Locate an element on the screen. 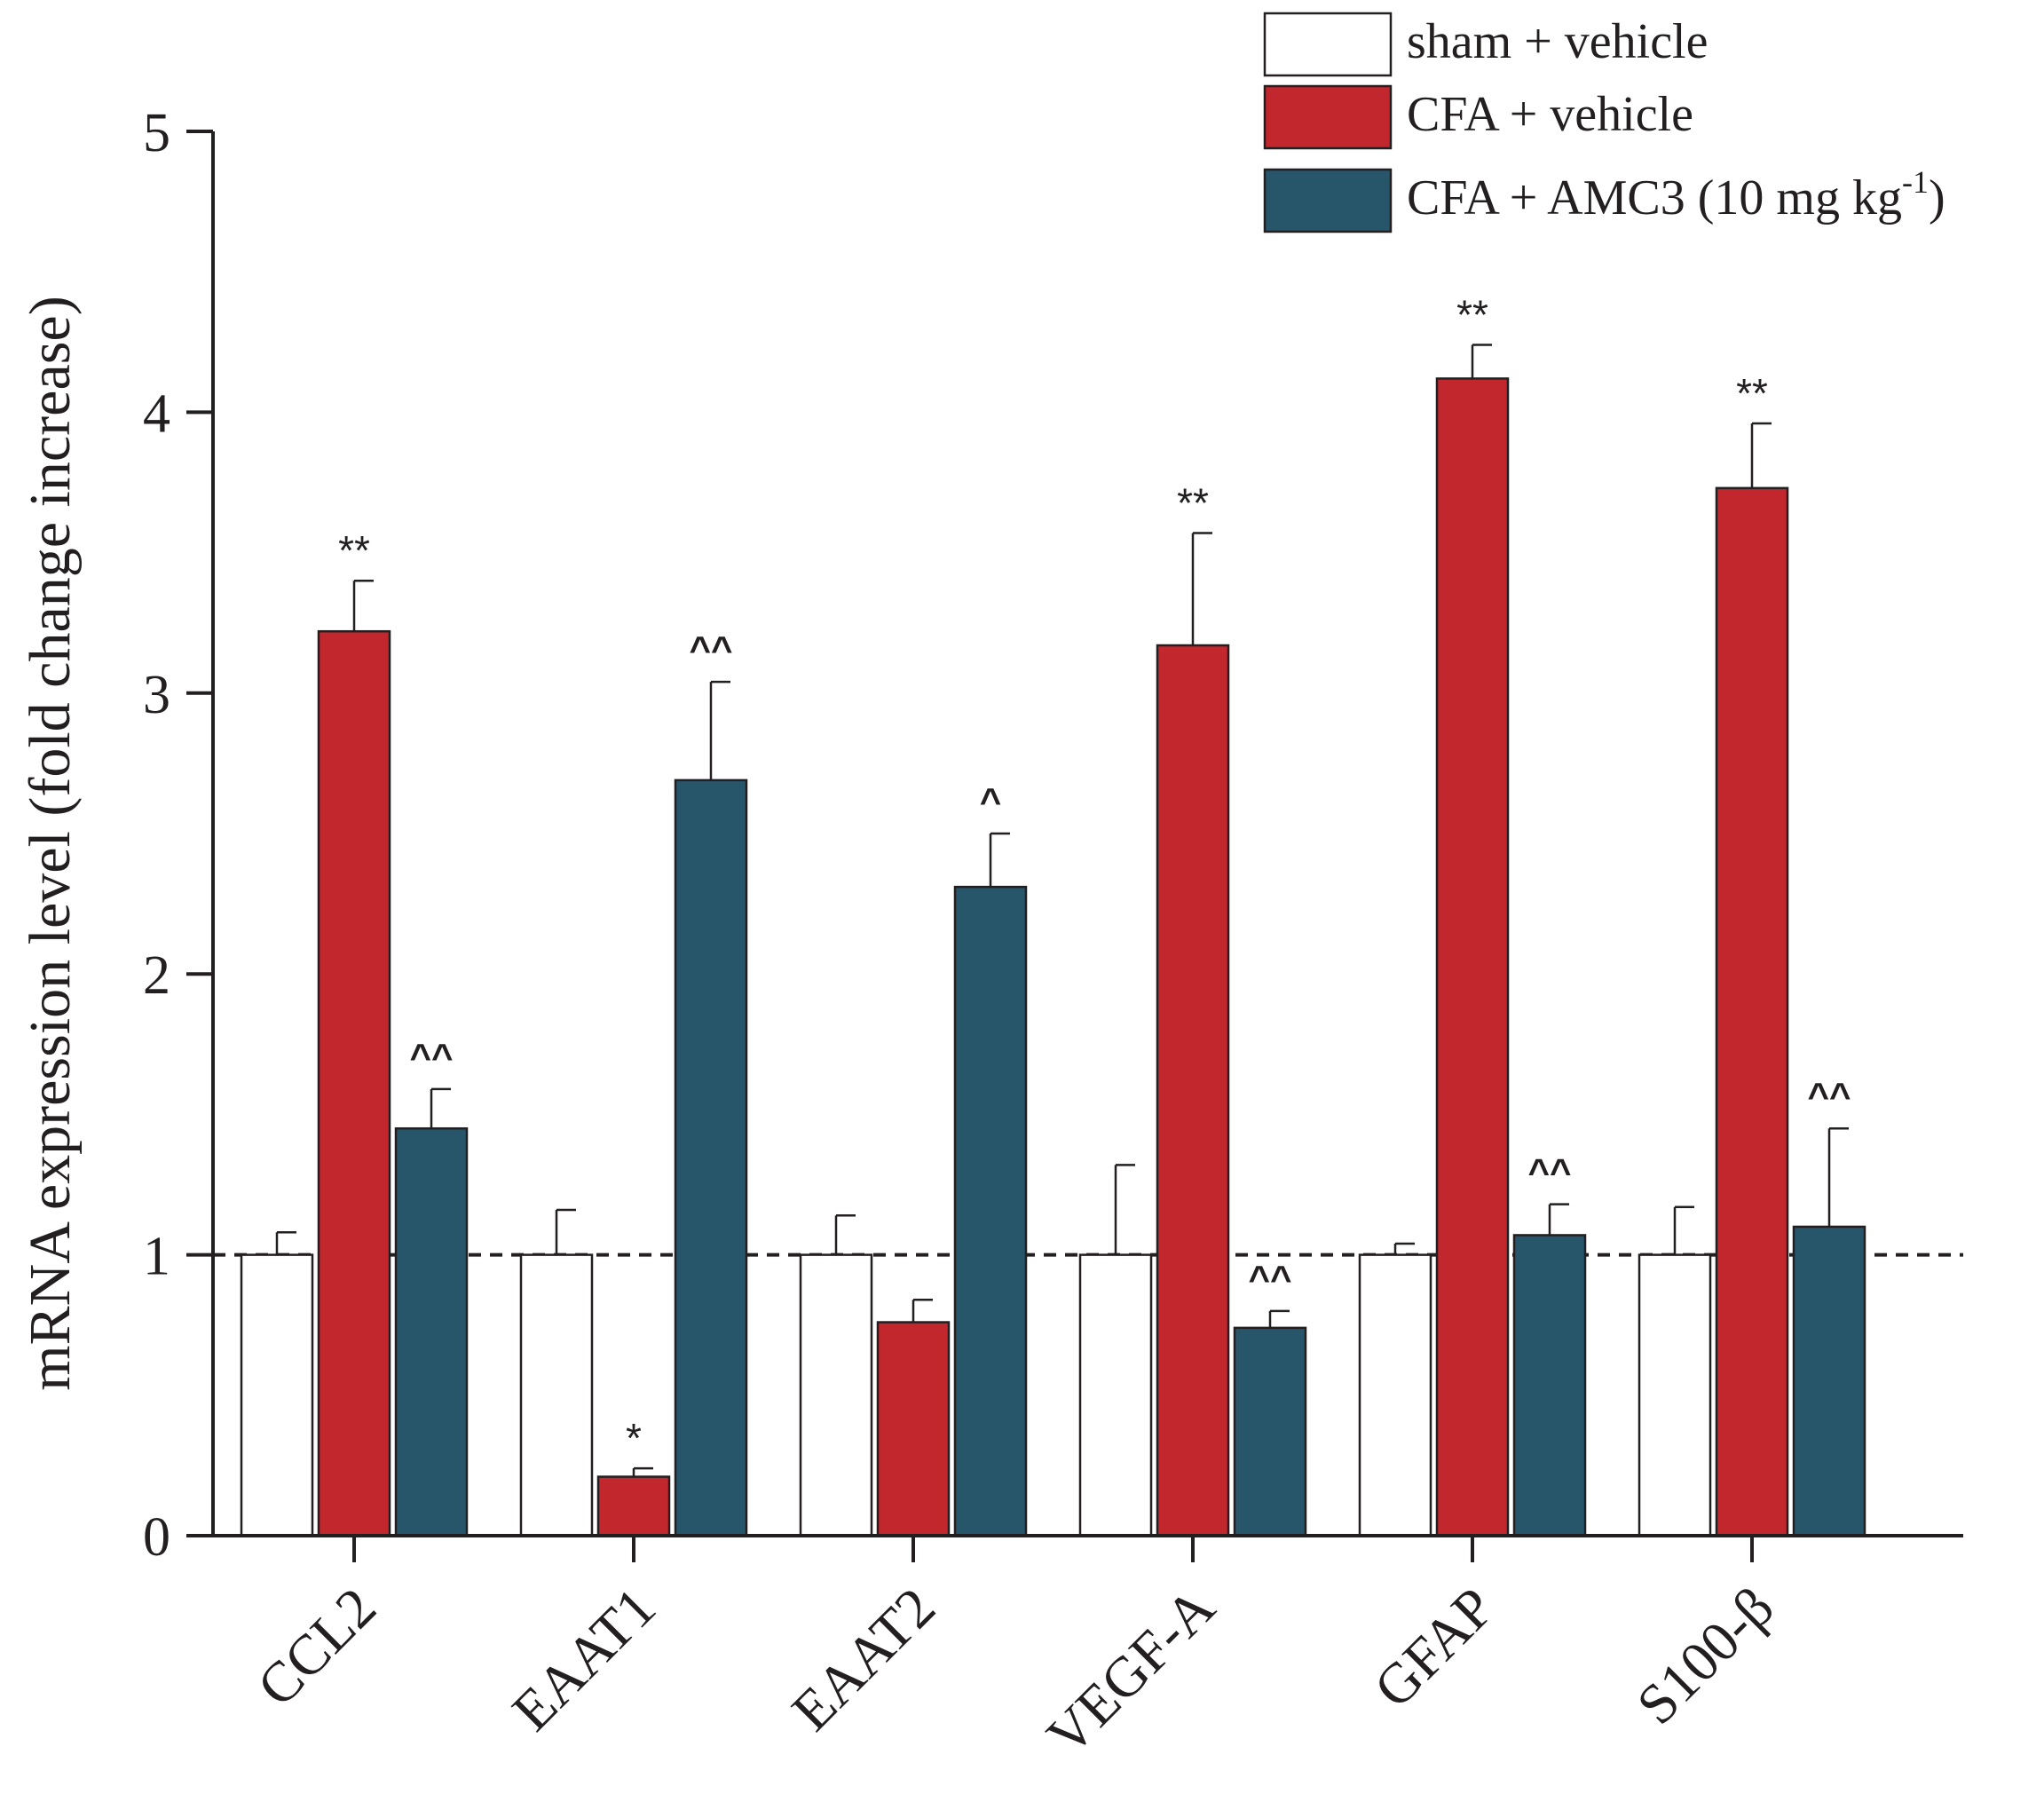 The image size is (2044, 1794). bar-s100--series-1 is located at coordinates (1675, 1395).